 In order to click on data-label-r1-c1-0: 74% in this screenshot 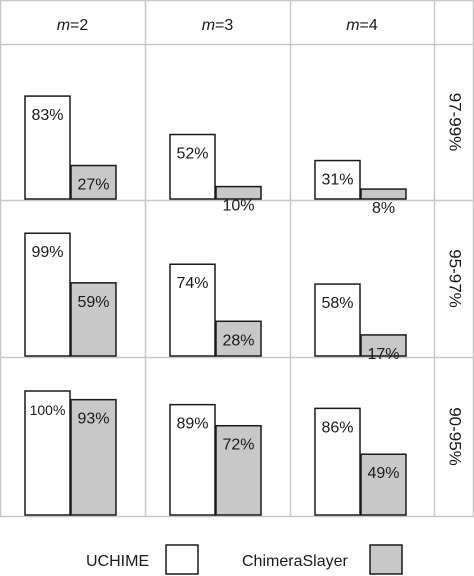, I will do `click(192, 283)`.